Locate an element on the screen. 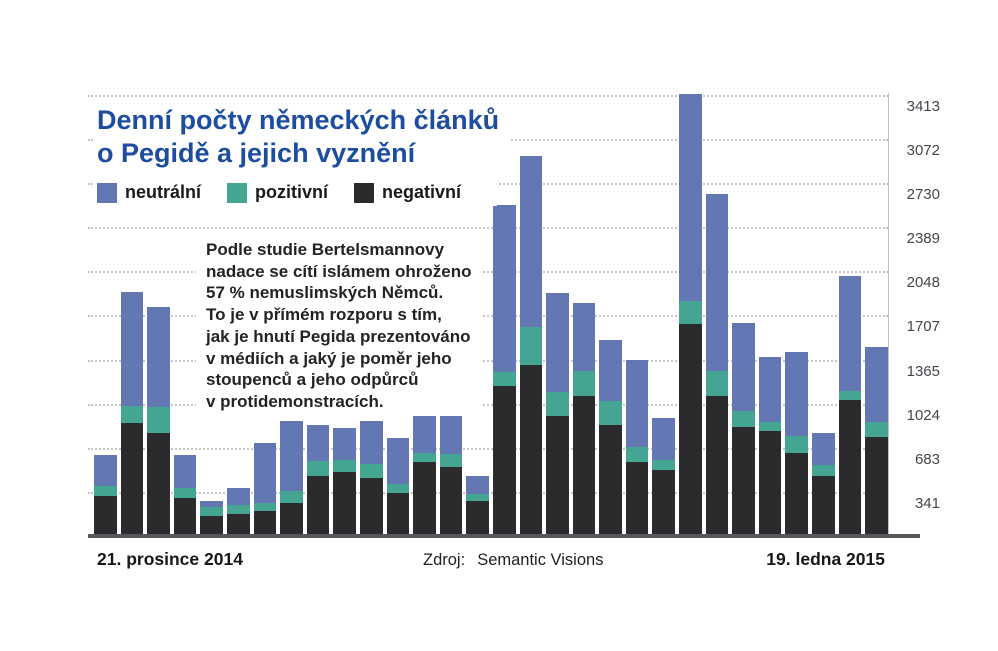 The width and height of the screenshot is (998, 651). source-credit: Zdroj: Semantic Visions is located at coordinates (513, 560).